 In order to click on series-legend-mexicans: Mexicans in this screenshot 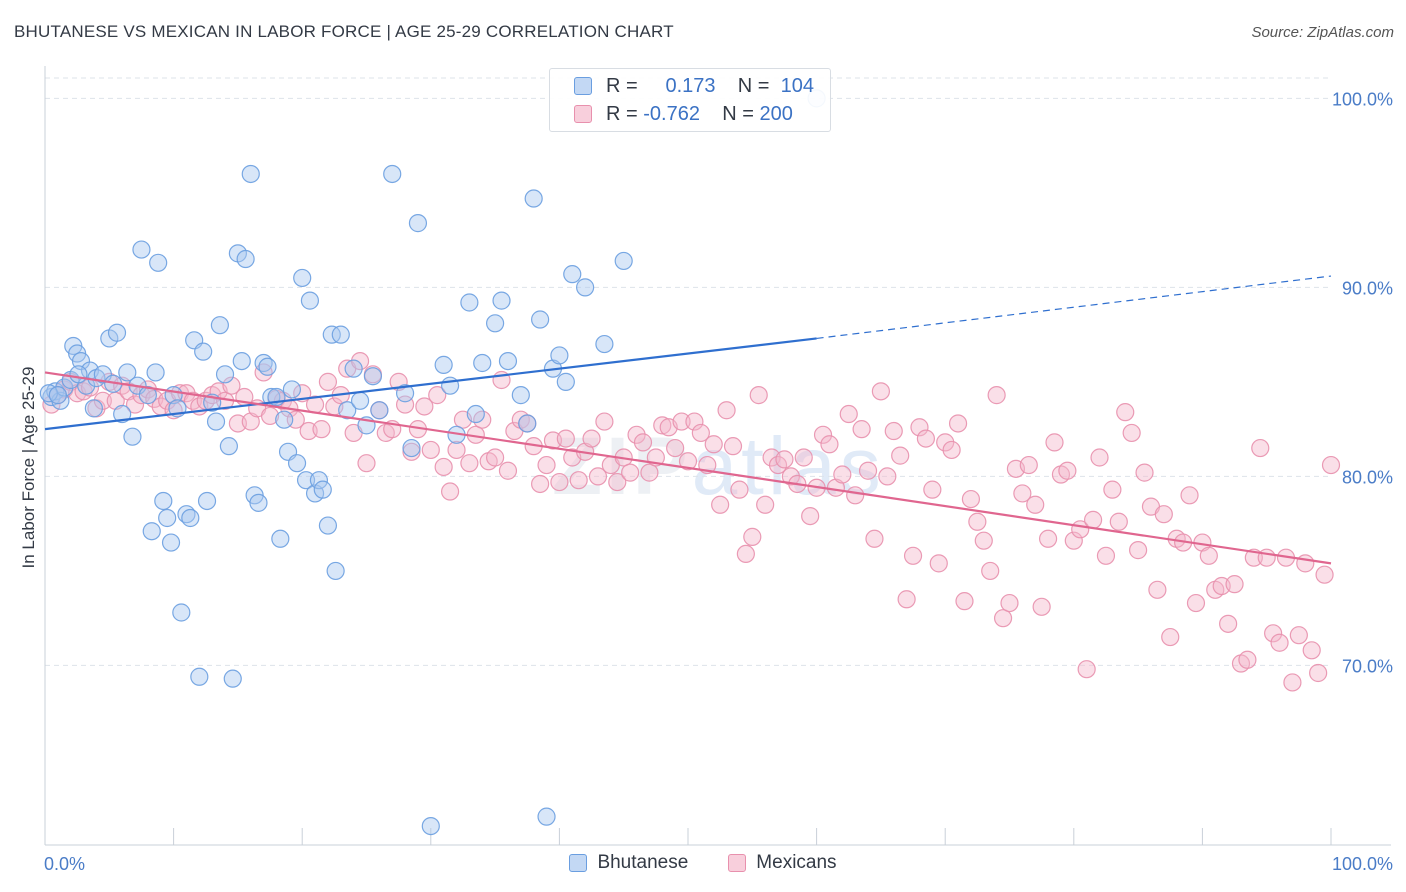, I will do `click(782, 863)`.